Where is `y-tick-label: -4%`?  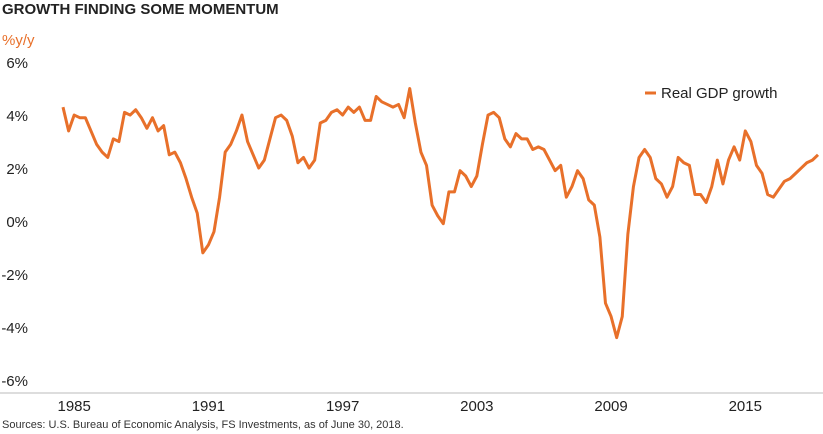 y-tick-label: -4% is located at coordinates (14, 328).